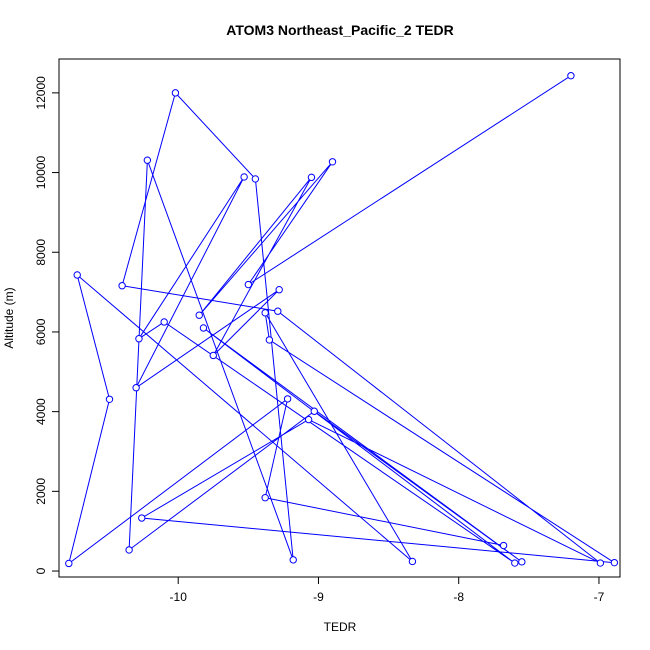  I want to click on x-tick-label: -7, so click(599, 597).